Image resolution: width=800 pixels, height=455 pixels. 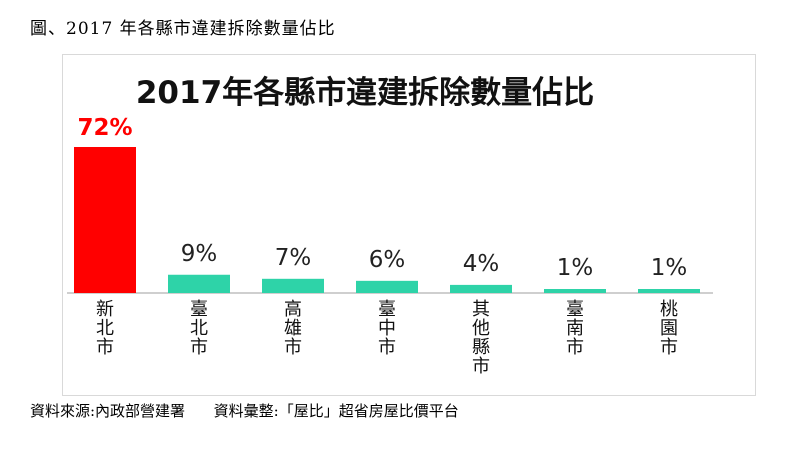 I want to click on value-label-7: 1%, so click(x=669, y=268).